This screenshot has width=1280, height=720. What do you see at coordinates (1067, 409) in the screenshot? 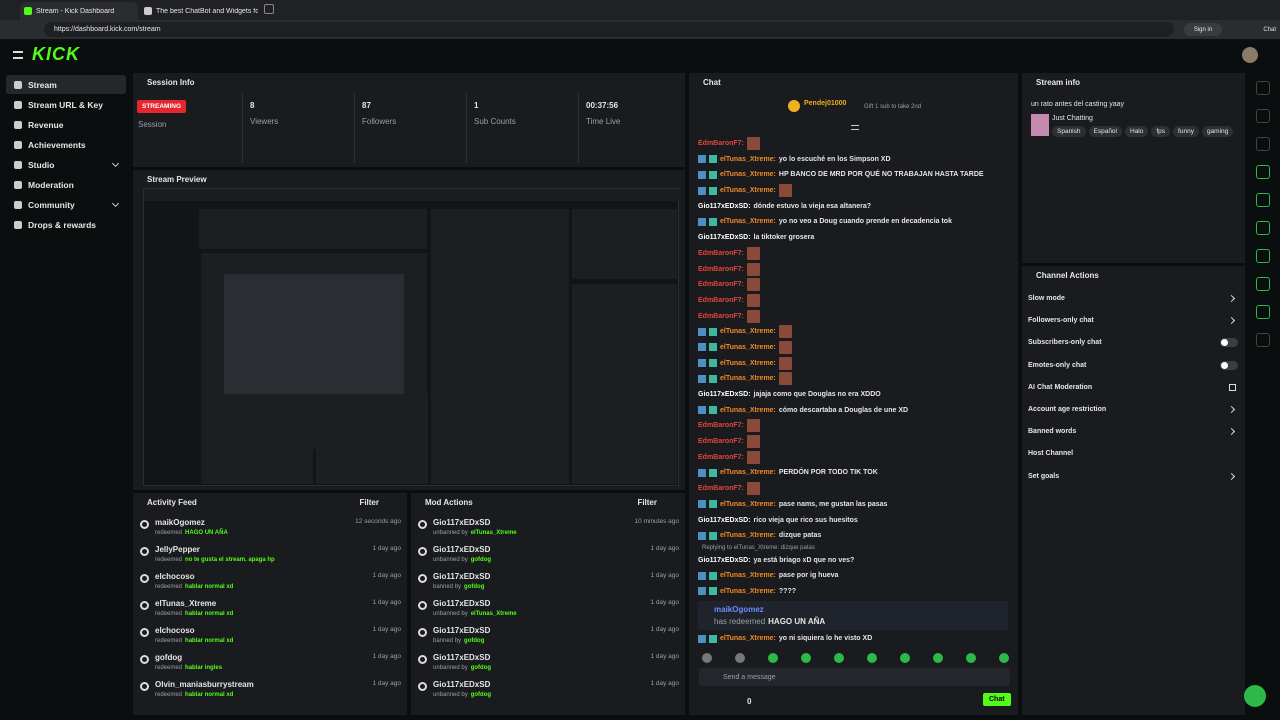
I see `action-label: Account age restriction` at bounding box center [1067, 409].